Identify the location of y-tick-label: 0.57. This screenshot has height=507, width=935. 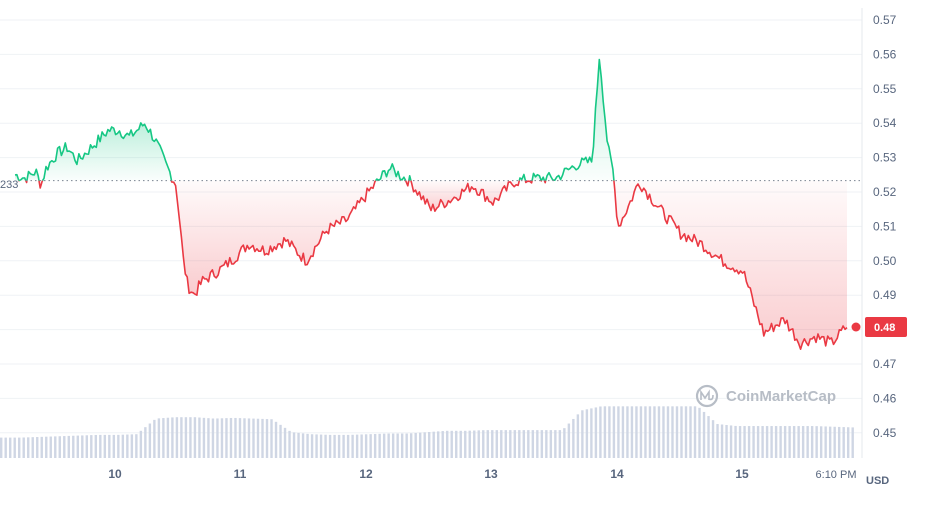
(885, 20).